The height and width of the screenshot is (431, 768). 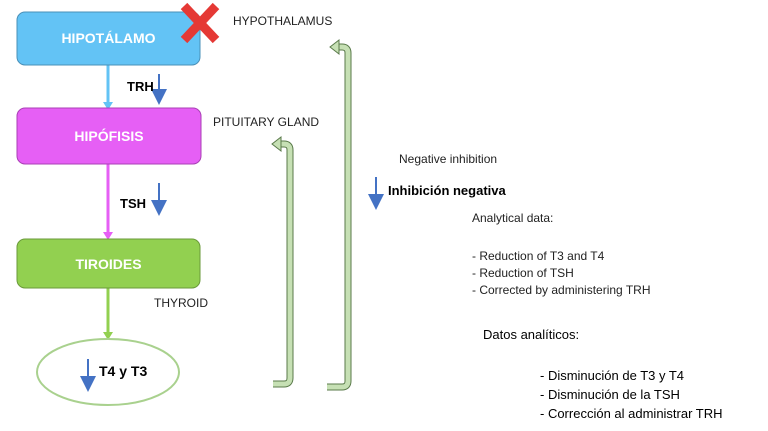 I want to click on analytical-en-title: Analytical data:, so click(x=513, y=218).